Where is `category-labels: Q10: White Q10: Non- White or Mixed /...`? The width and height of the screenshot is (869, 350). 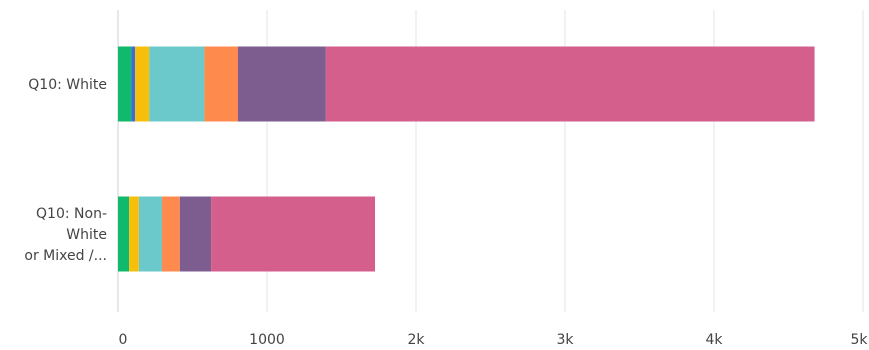 category-labels: Q10: White Q10: Non- White or Mixed /... is located at coordinates (65, 170).